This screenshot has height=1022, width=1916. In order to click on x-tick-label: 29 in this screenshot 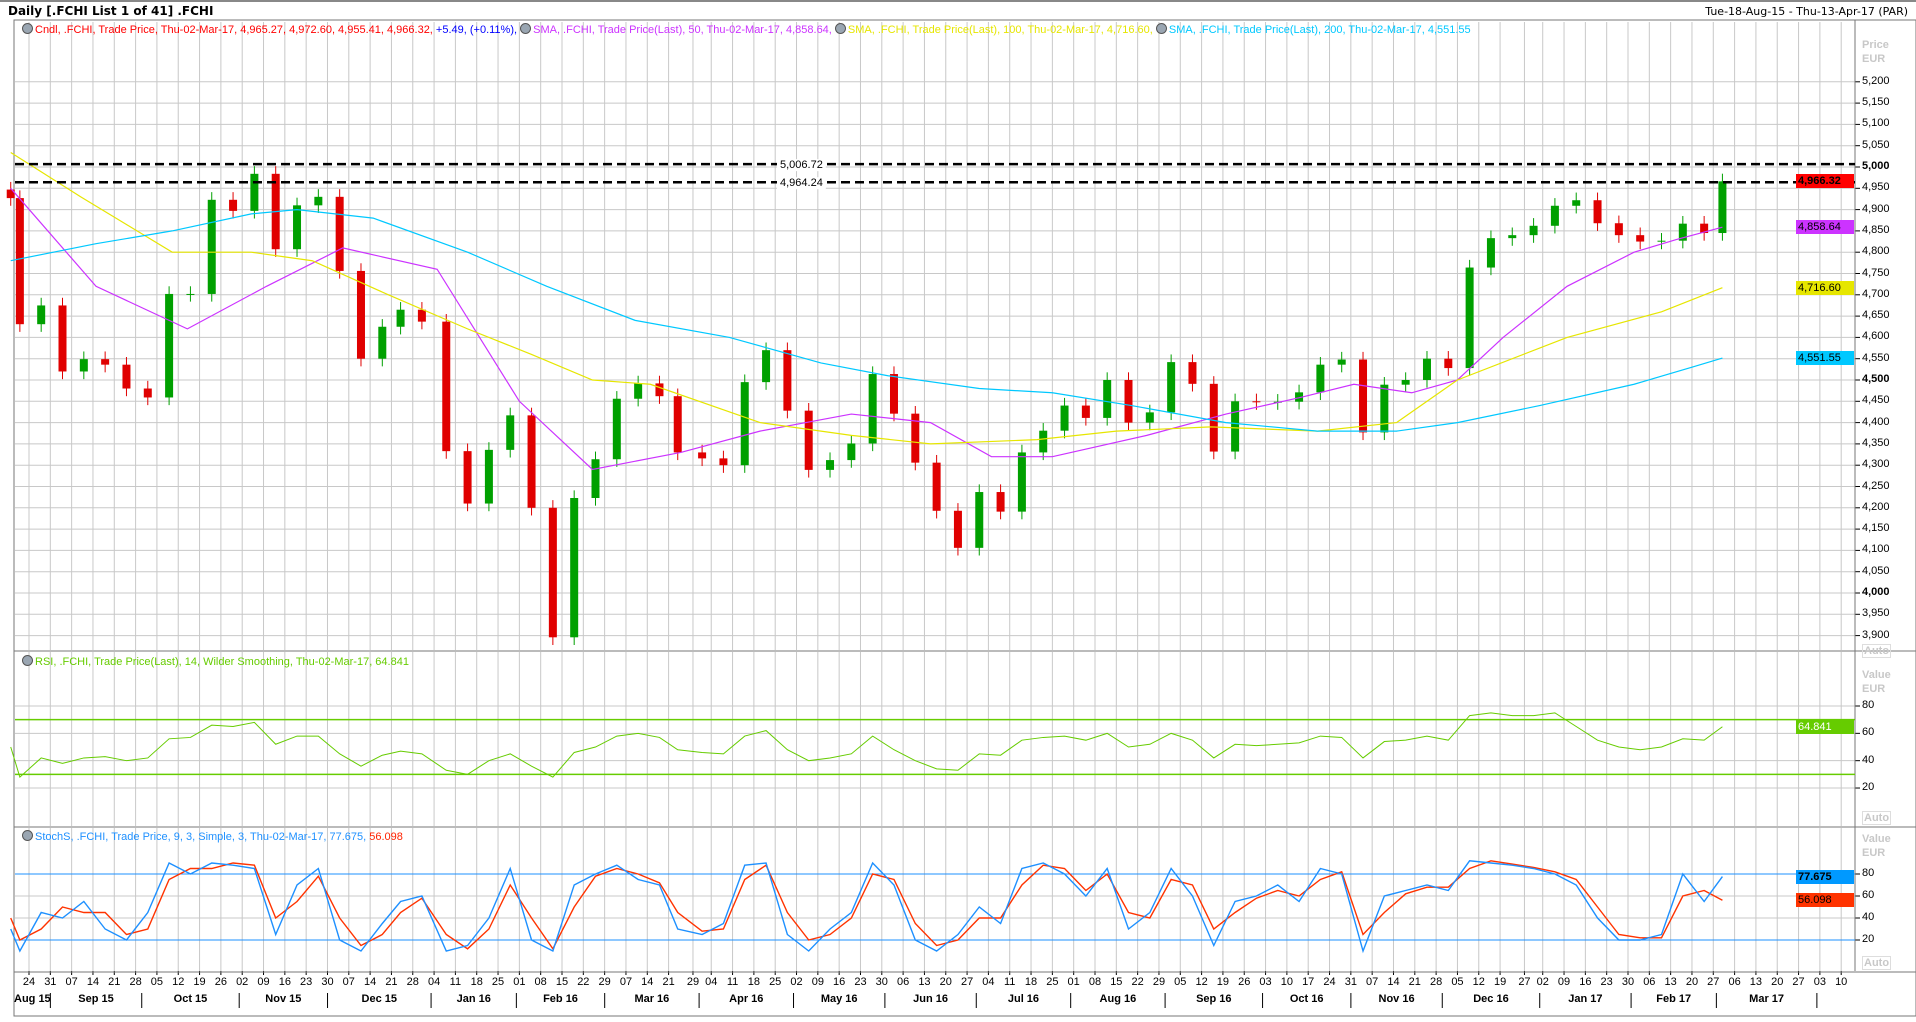, I will do `click(1159, 982)`.